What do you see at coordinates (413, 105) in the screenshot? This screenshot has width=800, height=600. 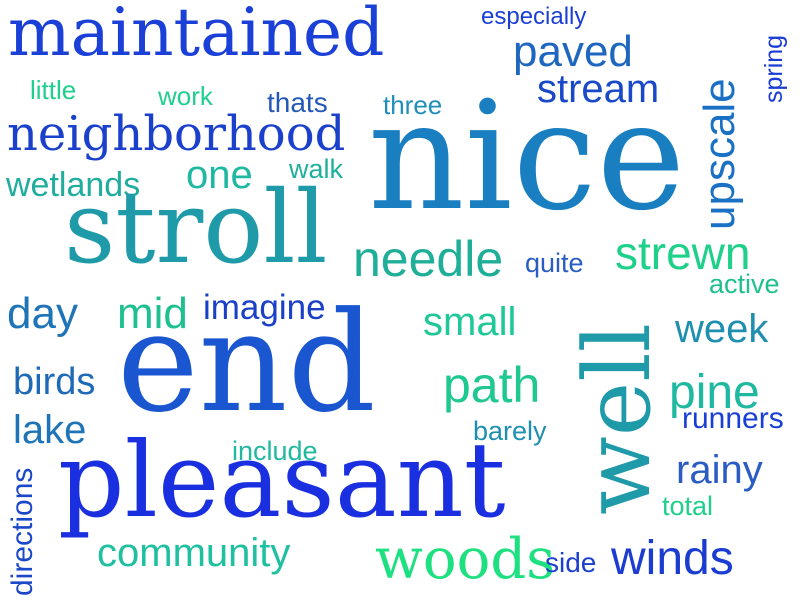 I see `word-three: three` at bounding box center [413, 105].